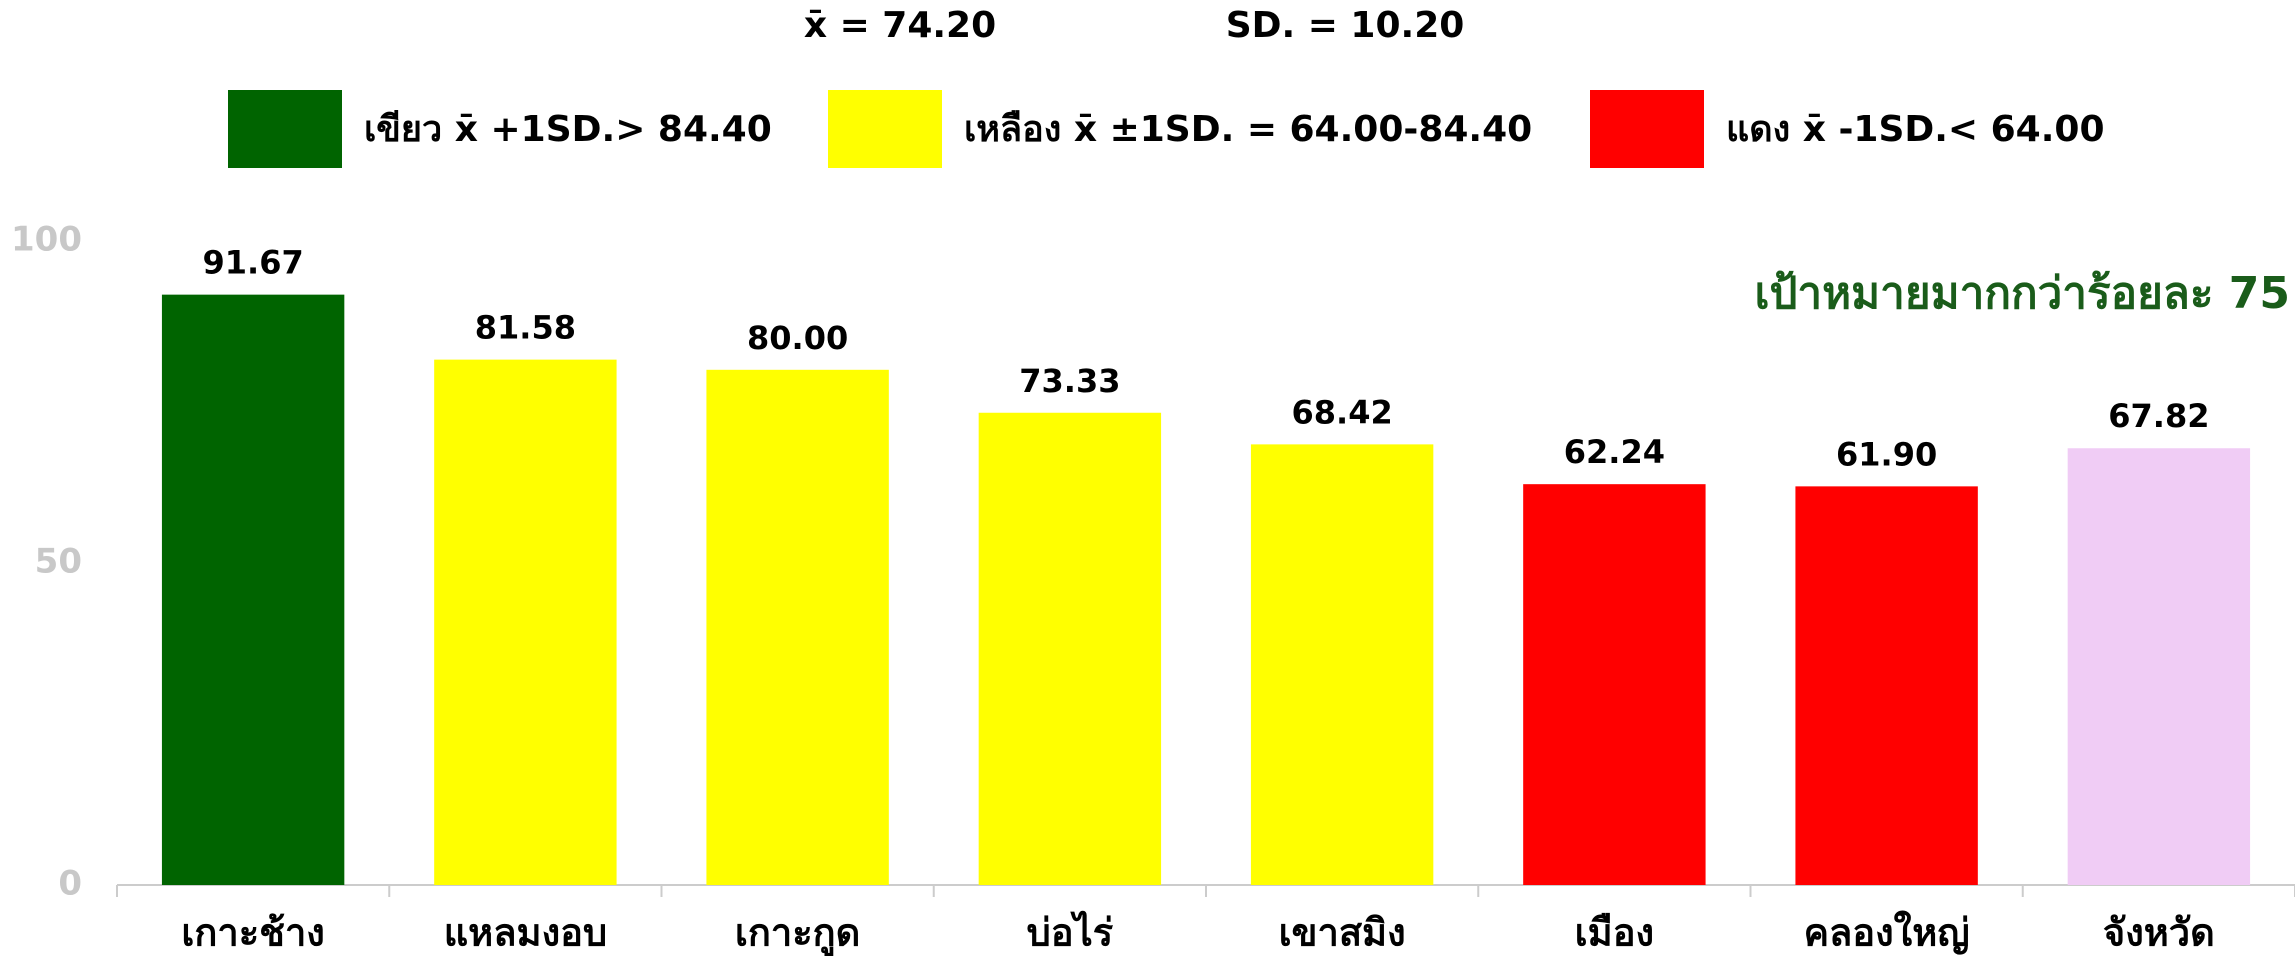 Image resolution: width=2295 pixels, height=957 pixels. I want to click on x-tick-label: จังหวัด, so click(2159, 933).